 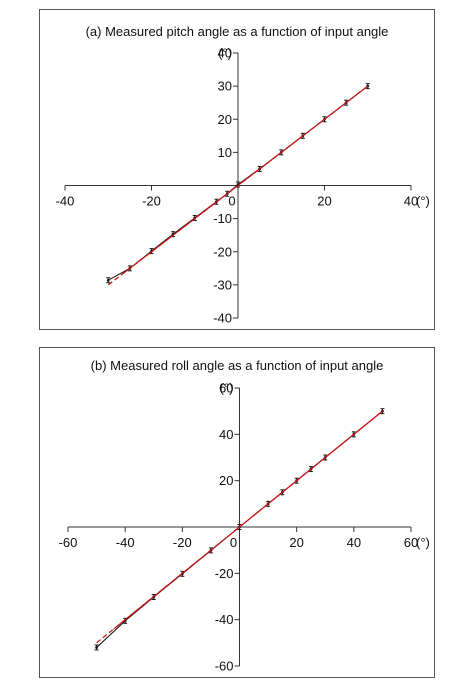 I want to click on y-tick-label: 30, so click(x=225, y=86).